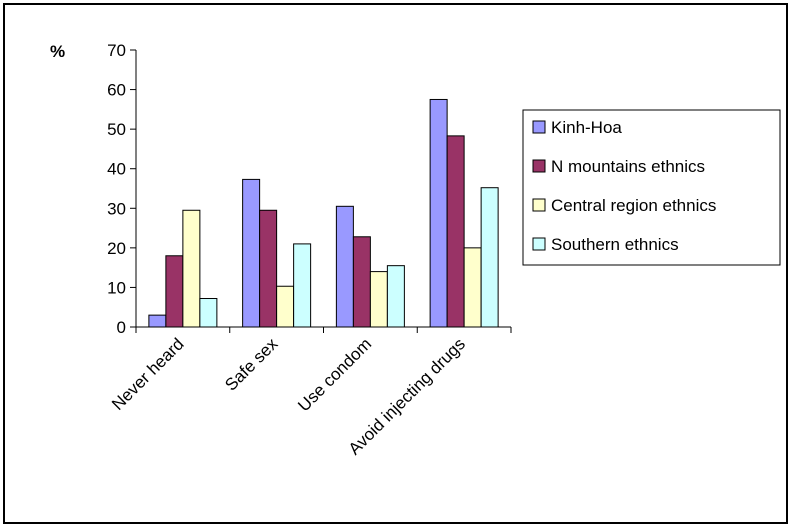  I want to click on legend-entry: Kinh-Hoa, so click(586, 127).